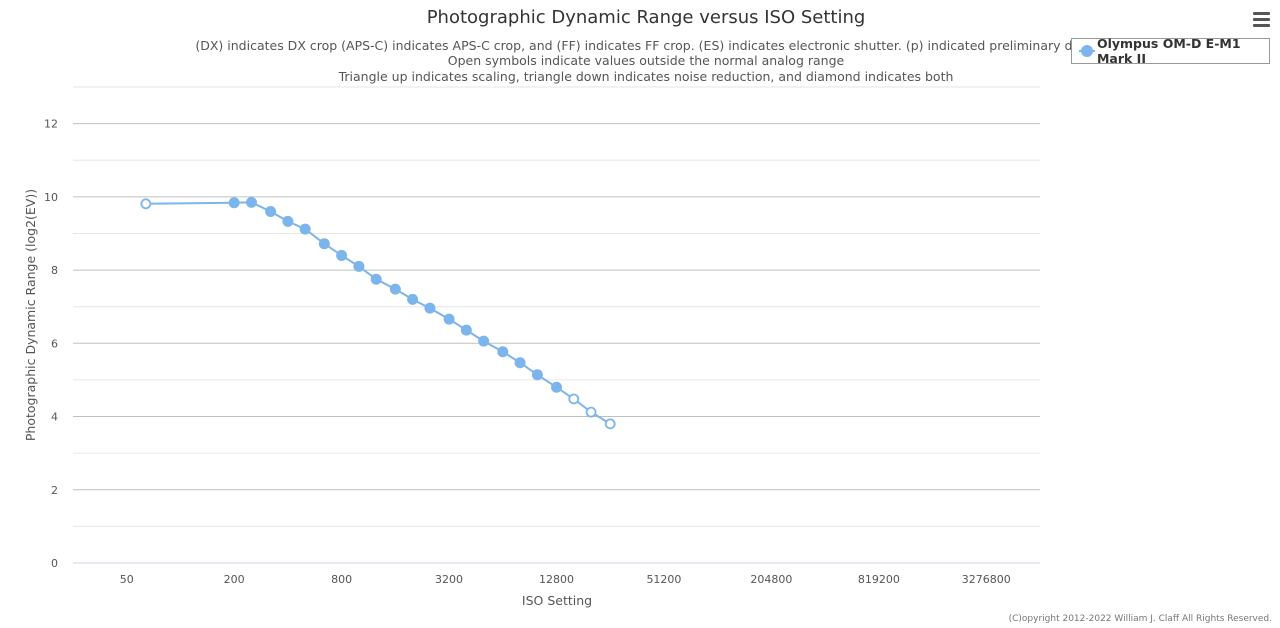 The image size is (1280, 628). I want to click on x-tick-label: 12800, so click(556, 579).